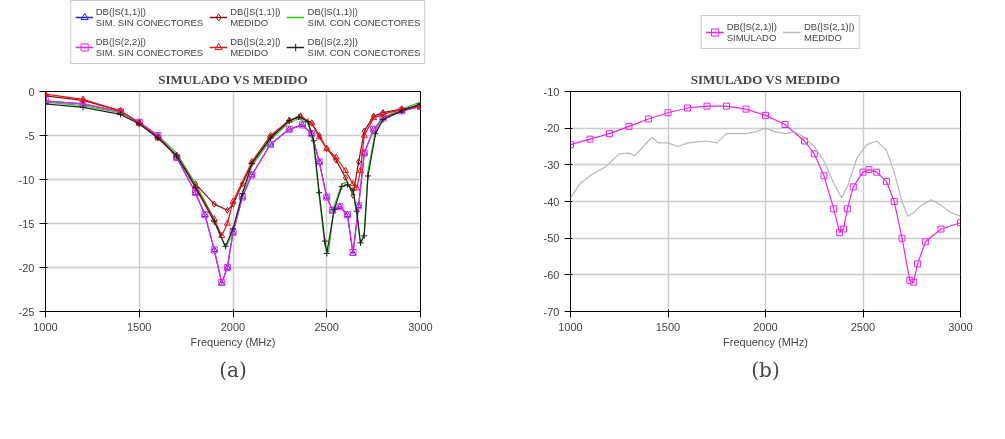 Image resolution: width=1005 pixels, height=439 pixels. What do you see at coordinates (765, 172) in the screenshot?
I see `line-series` at bounding box center [765, 172].